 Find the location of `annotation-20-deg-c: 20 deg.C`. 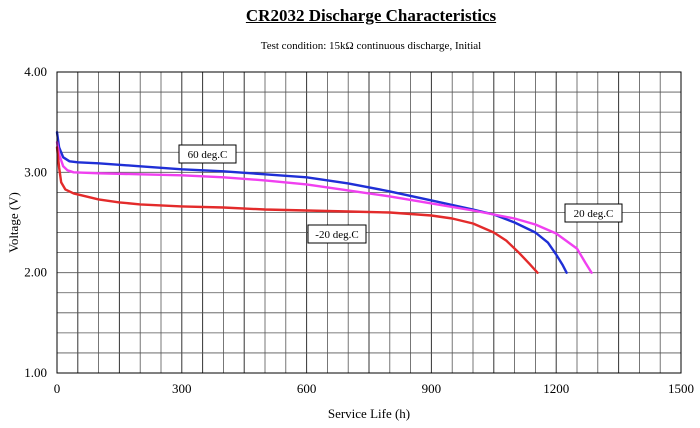

annotation-20-deg-c: 20 deg.C is located at coordinates (593, 213).